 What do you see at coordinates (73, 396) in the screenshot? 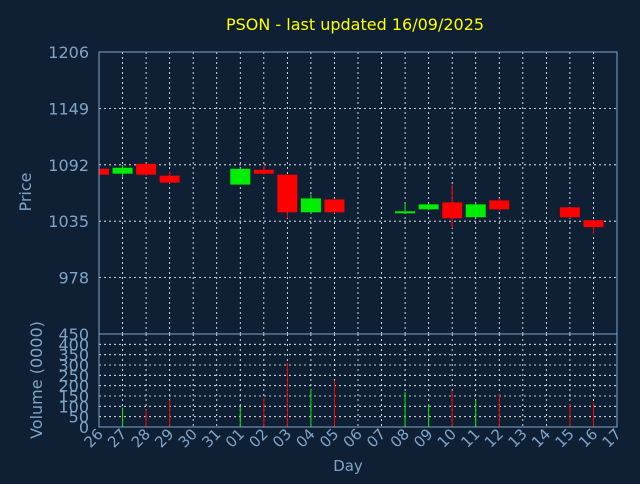
I see `volume-tick-label: 150` at bounding box center [73, 396].